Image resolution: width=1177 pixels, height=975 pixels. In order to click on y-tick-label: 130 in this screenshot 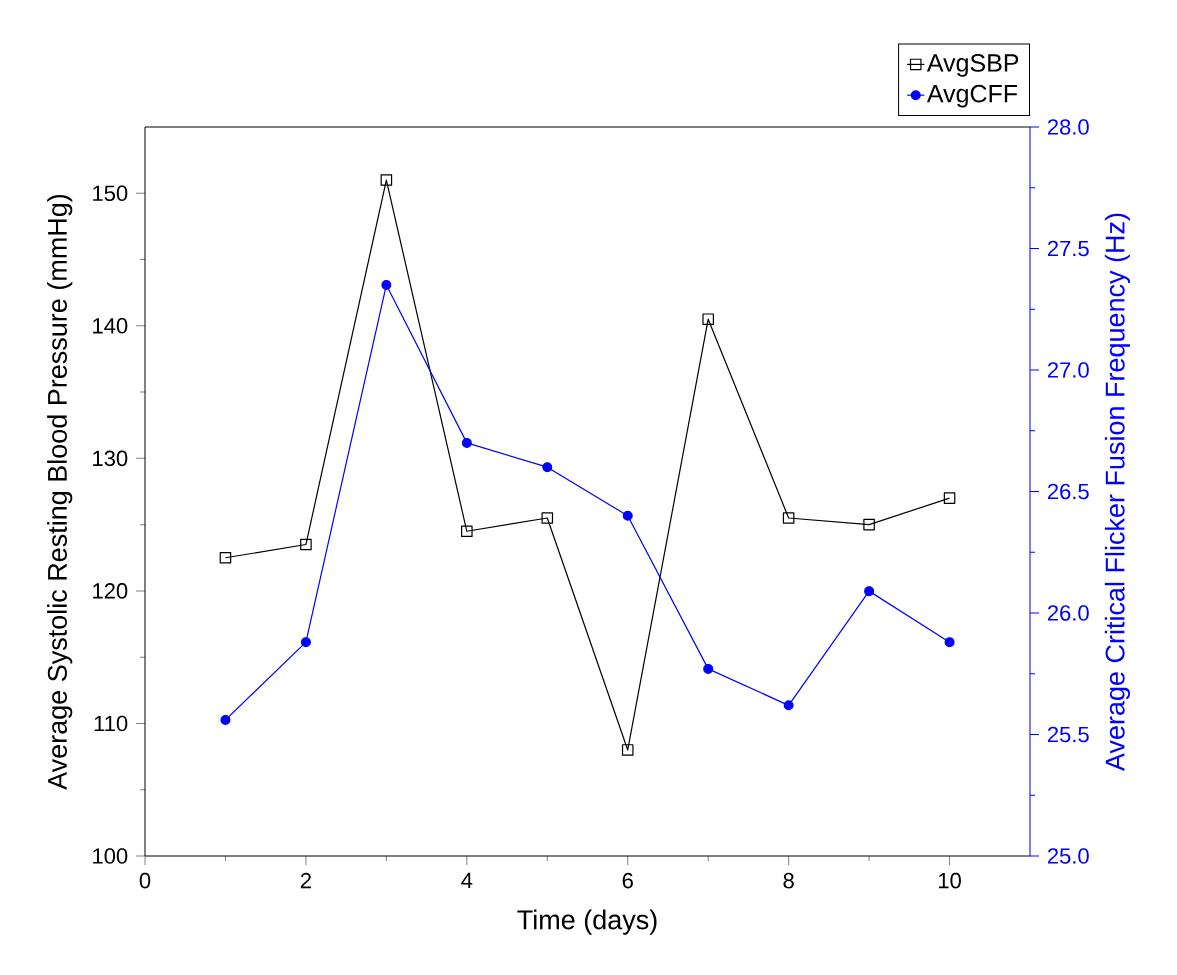, I will do `click(110, 458)`.